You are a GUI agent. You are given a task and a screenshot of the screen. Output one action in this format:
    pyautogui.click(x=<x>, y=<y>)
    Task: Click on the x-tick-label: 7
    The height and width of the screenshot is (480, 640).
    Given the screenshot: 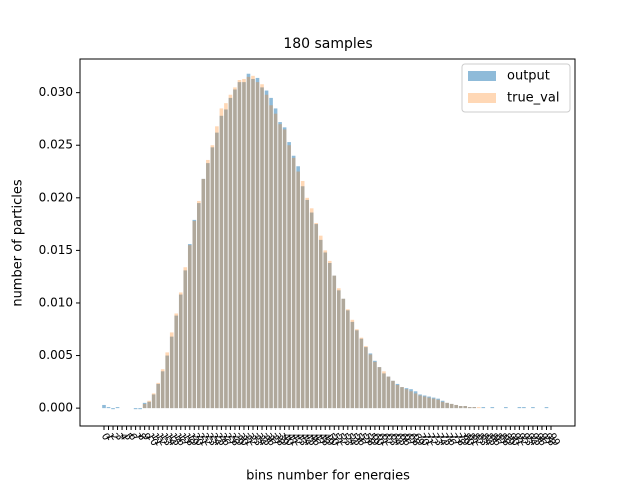 What is the action you would take?
    pyautogui.click(x=136, y=437)
    